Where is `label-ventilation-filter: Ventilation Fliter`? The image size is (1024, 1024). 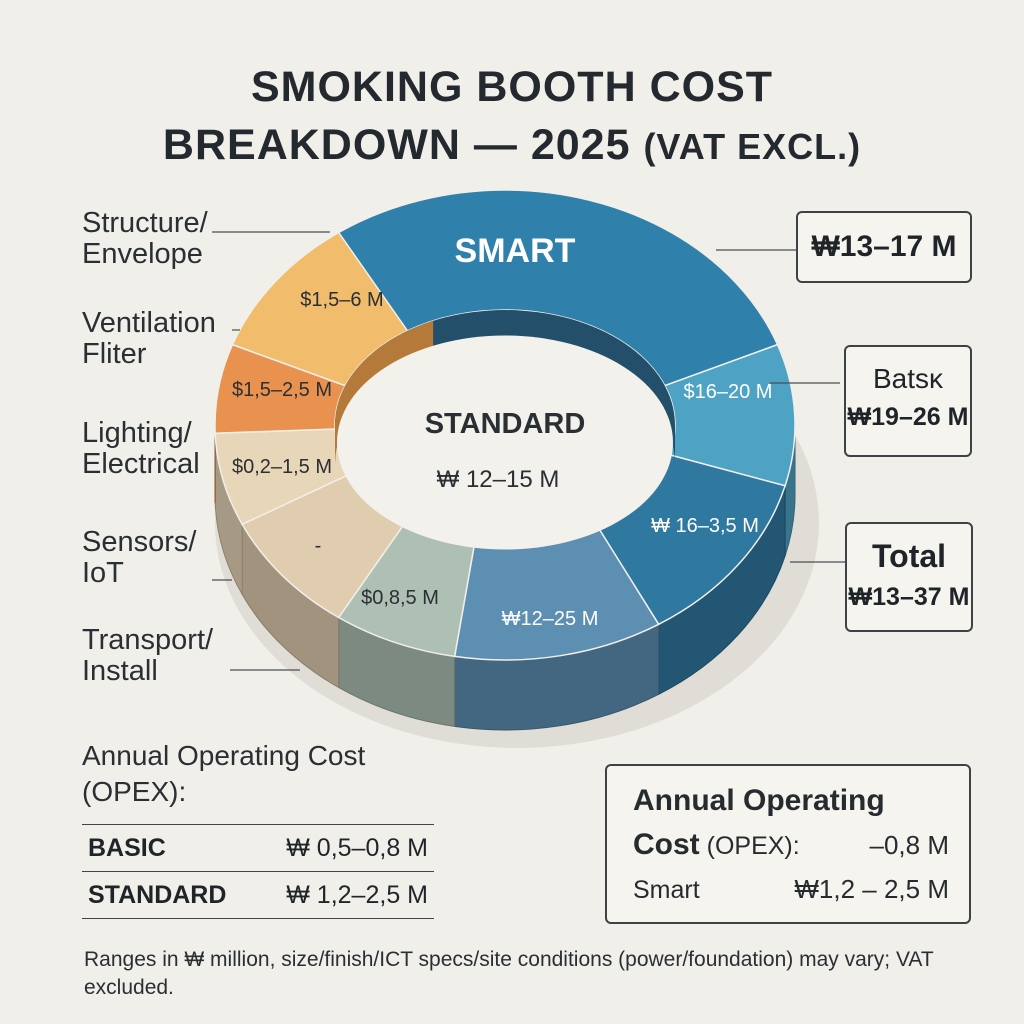
label-ventilation-filter: Ventilation Fliter is located at coordinates (149, 338).